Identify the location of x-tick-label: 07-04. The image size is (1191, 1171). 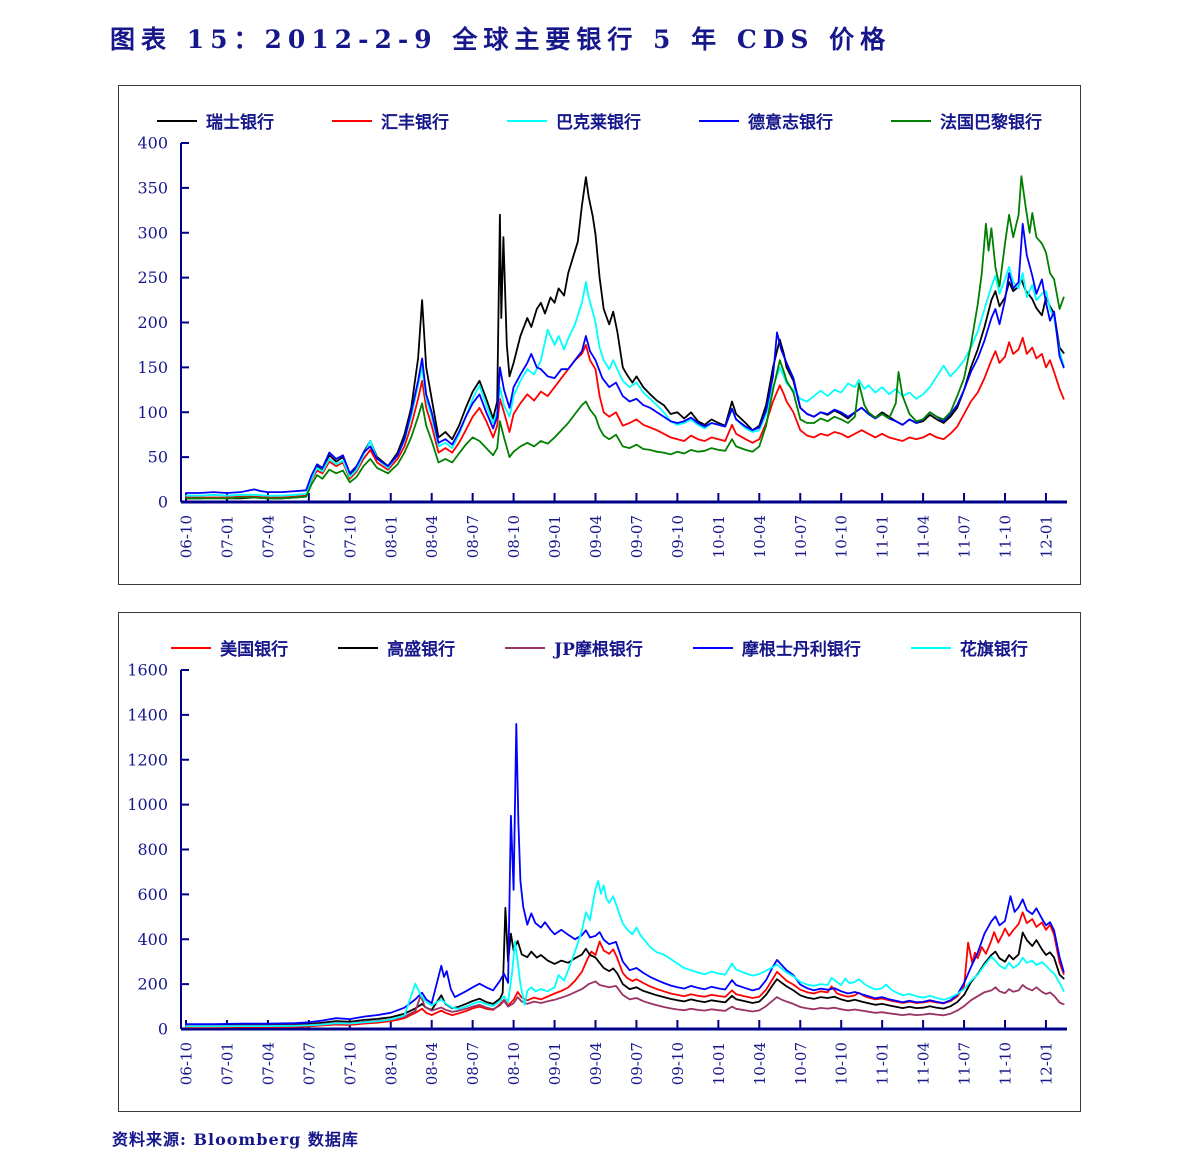
(268, 536).